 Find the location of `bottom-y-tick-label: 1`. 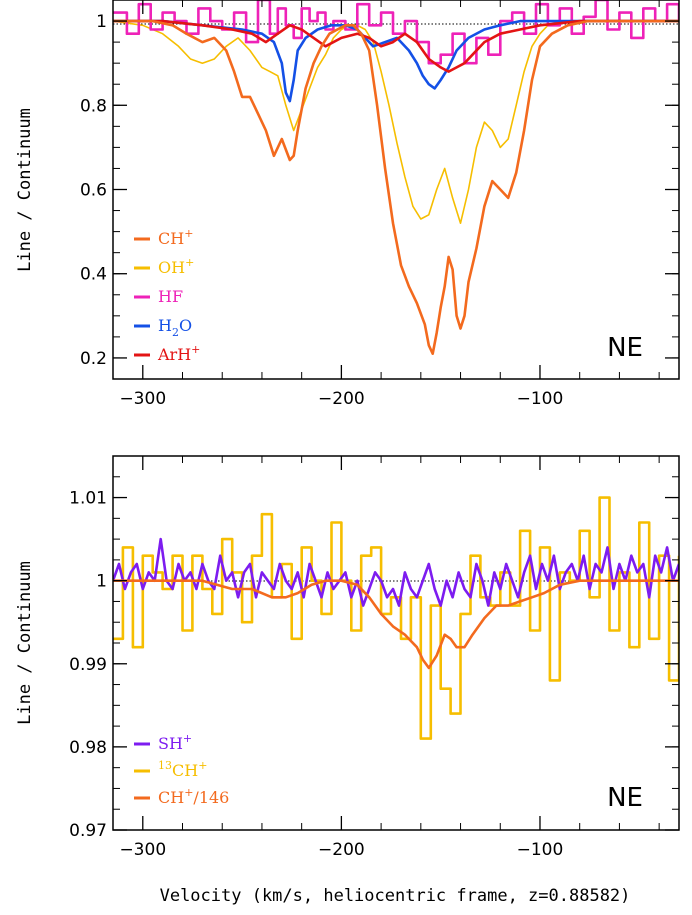

bottom-y-tick-label: 1 is located at coordinates (101, 582).